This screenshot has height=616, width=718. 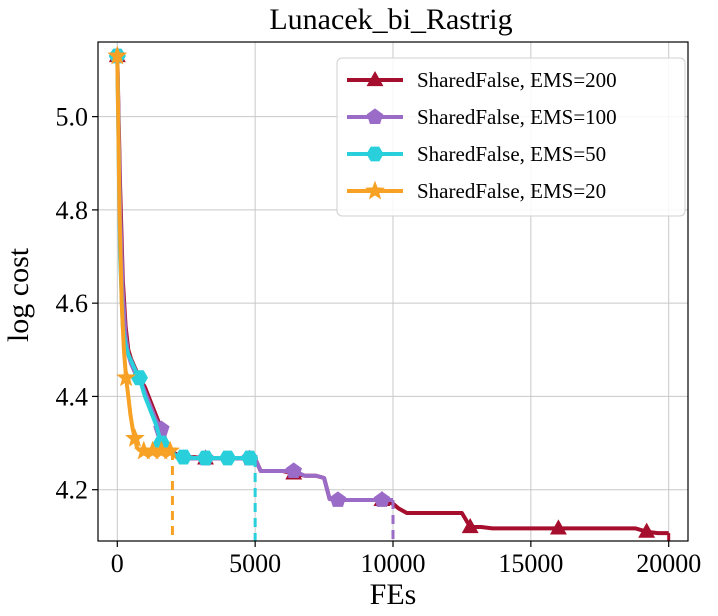 What do you see at coordinates (517, 80) in the screenshot?
I see `legend-label-0: SharedFalse, EMS=200` at bounding box center [517, 80].